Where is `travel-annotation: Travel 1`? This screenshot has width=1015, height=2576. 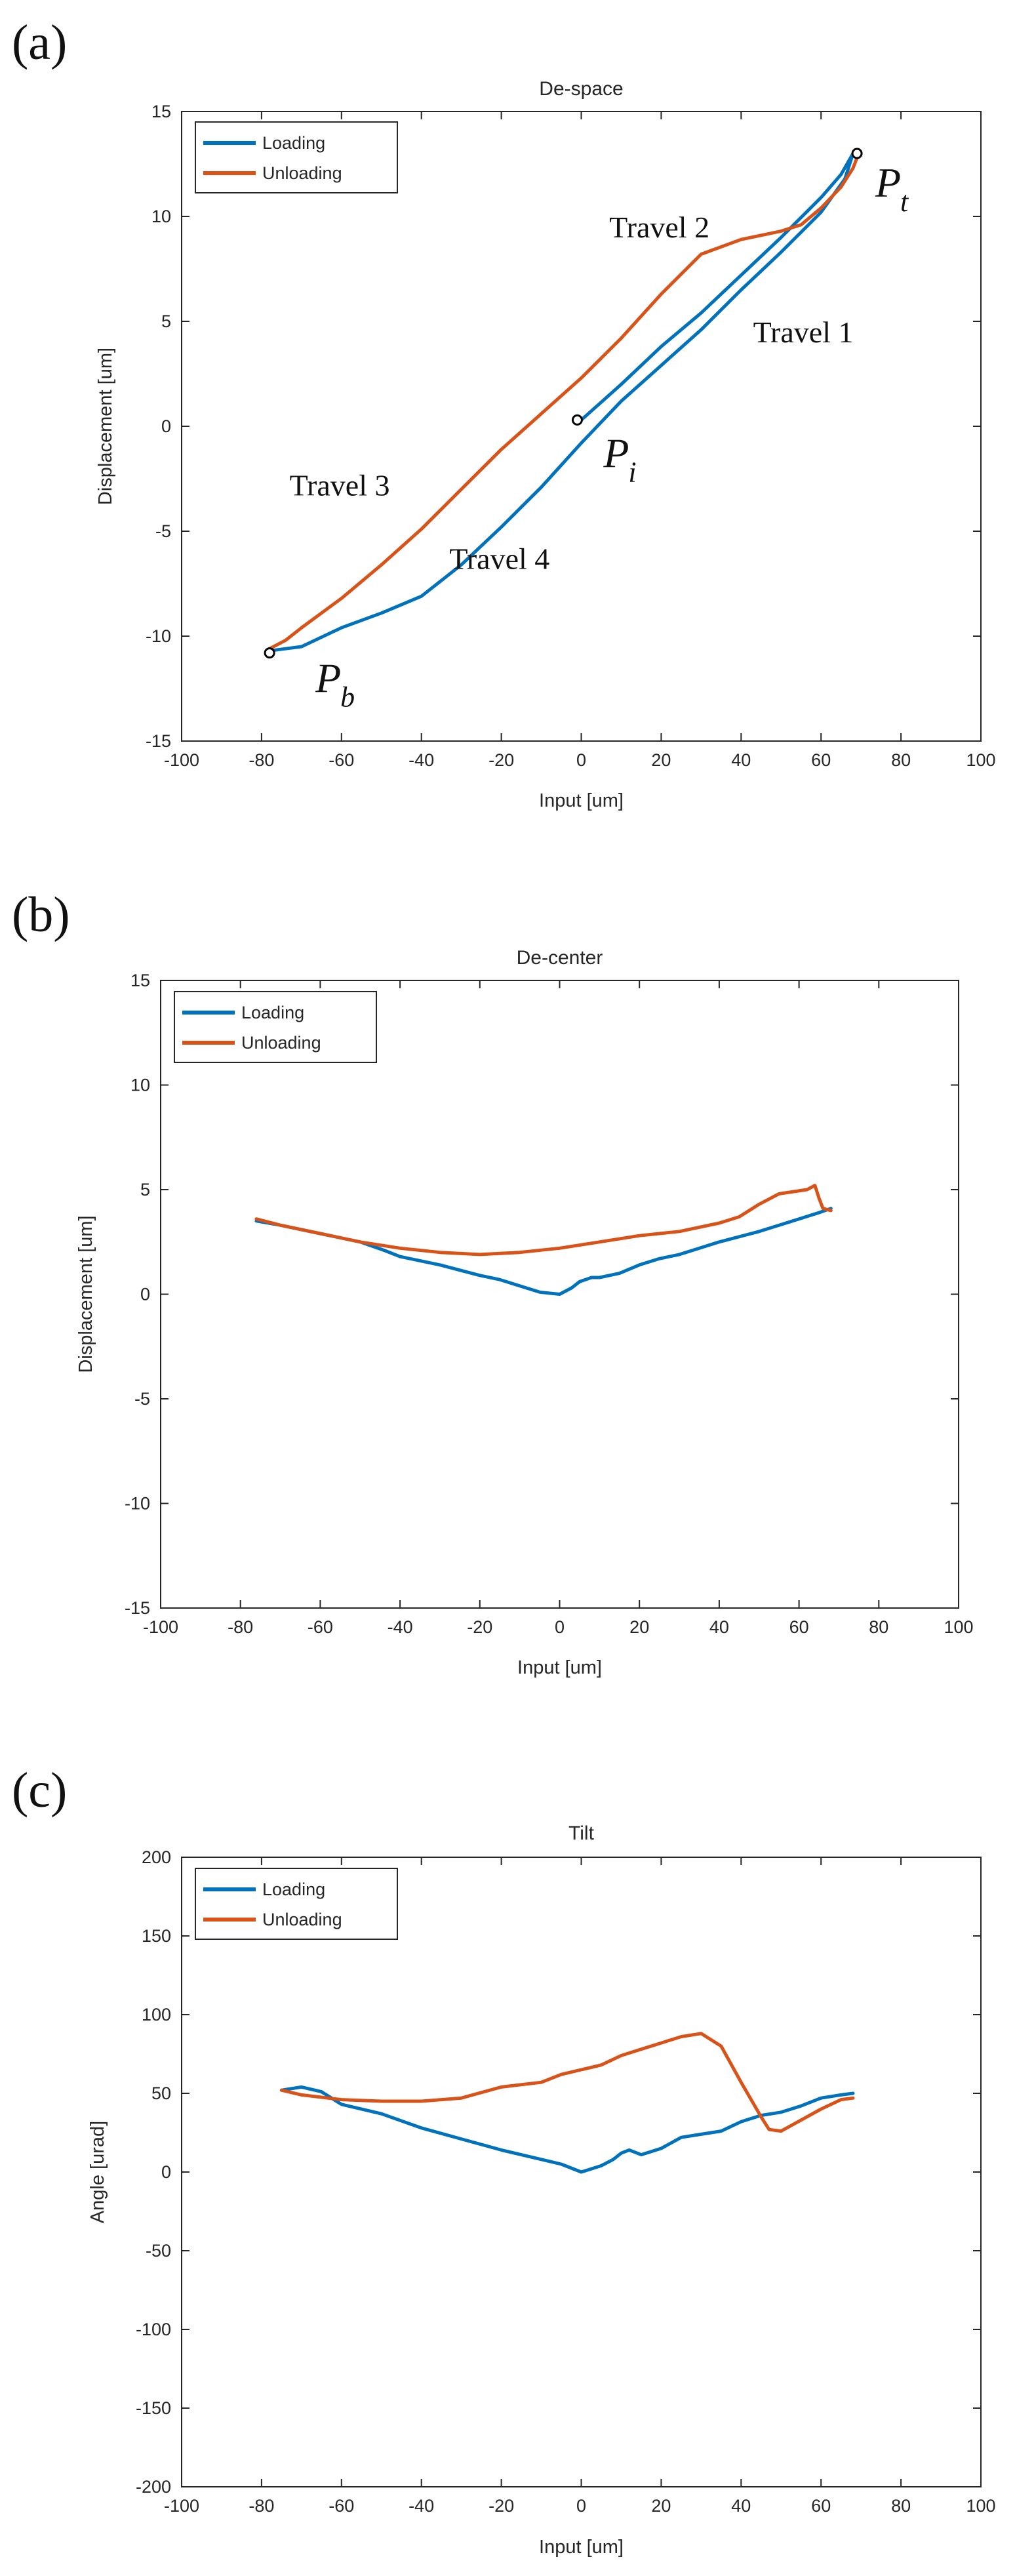
travel-annotation: Travel 1 is located at coordinates (803, 332).